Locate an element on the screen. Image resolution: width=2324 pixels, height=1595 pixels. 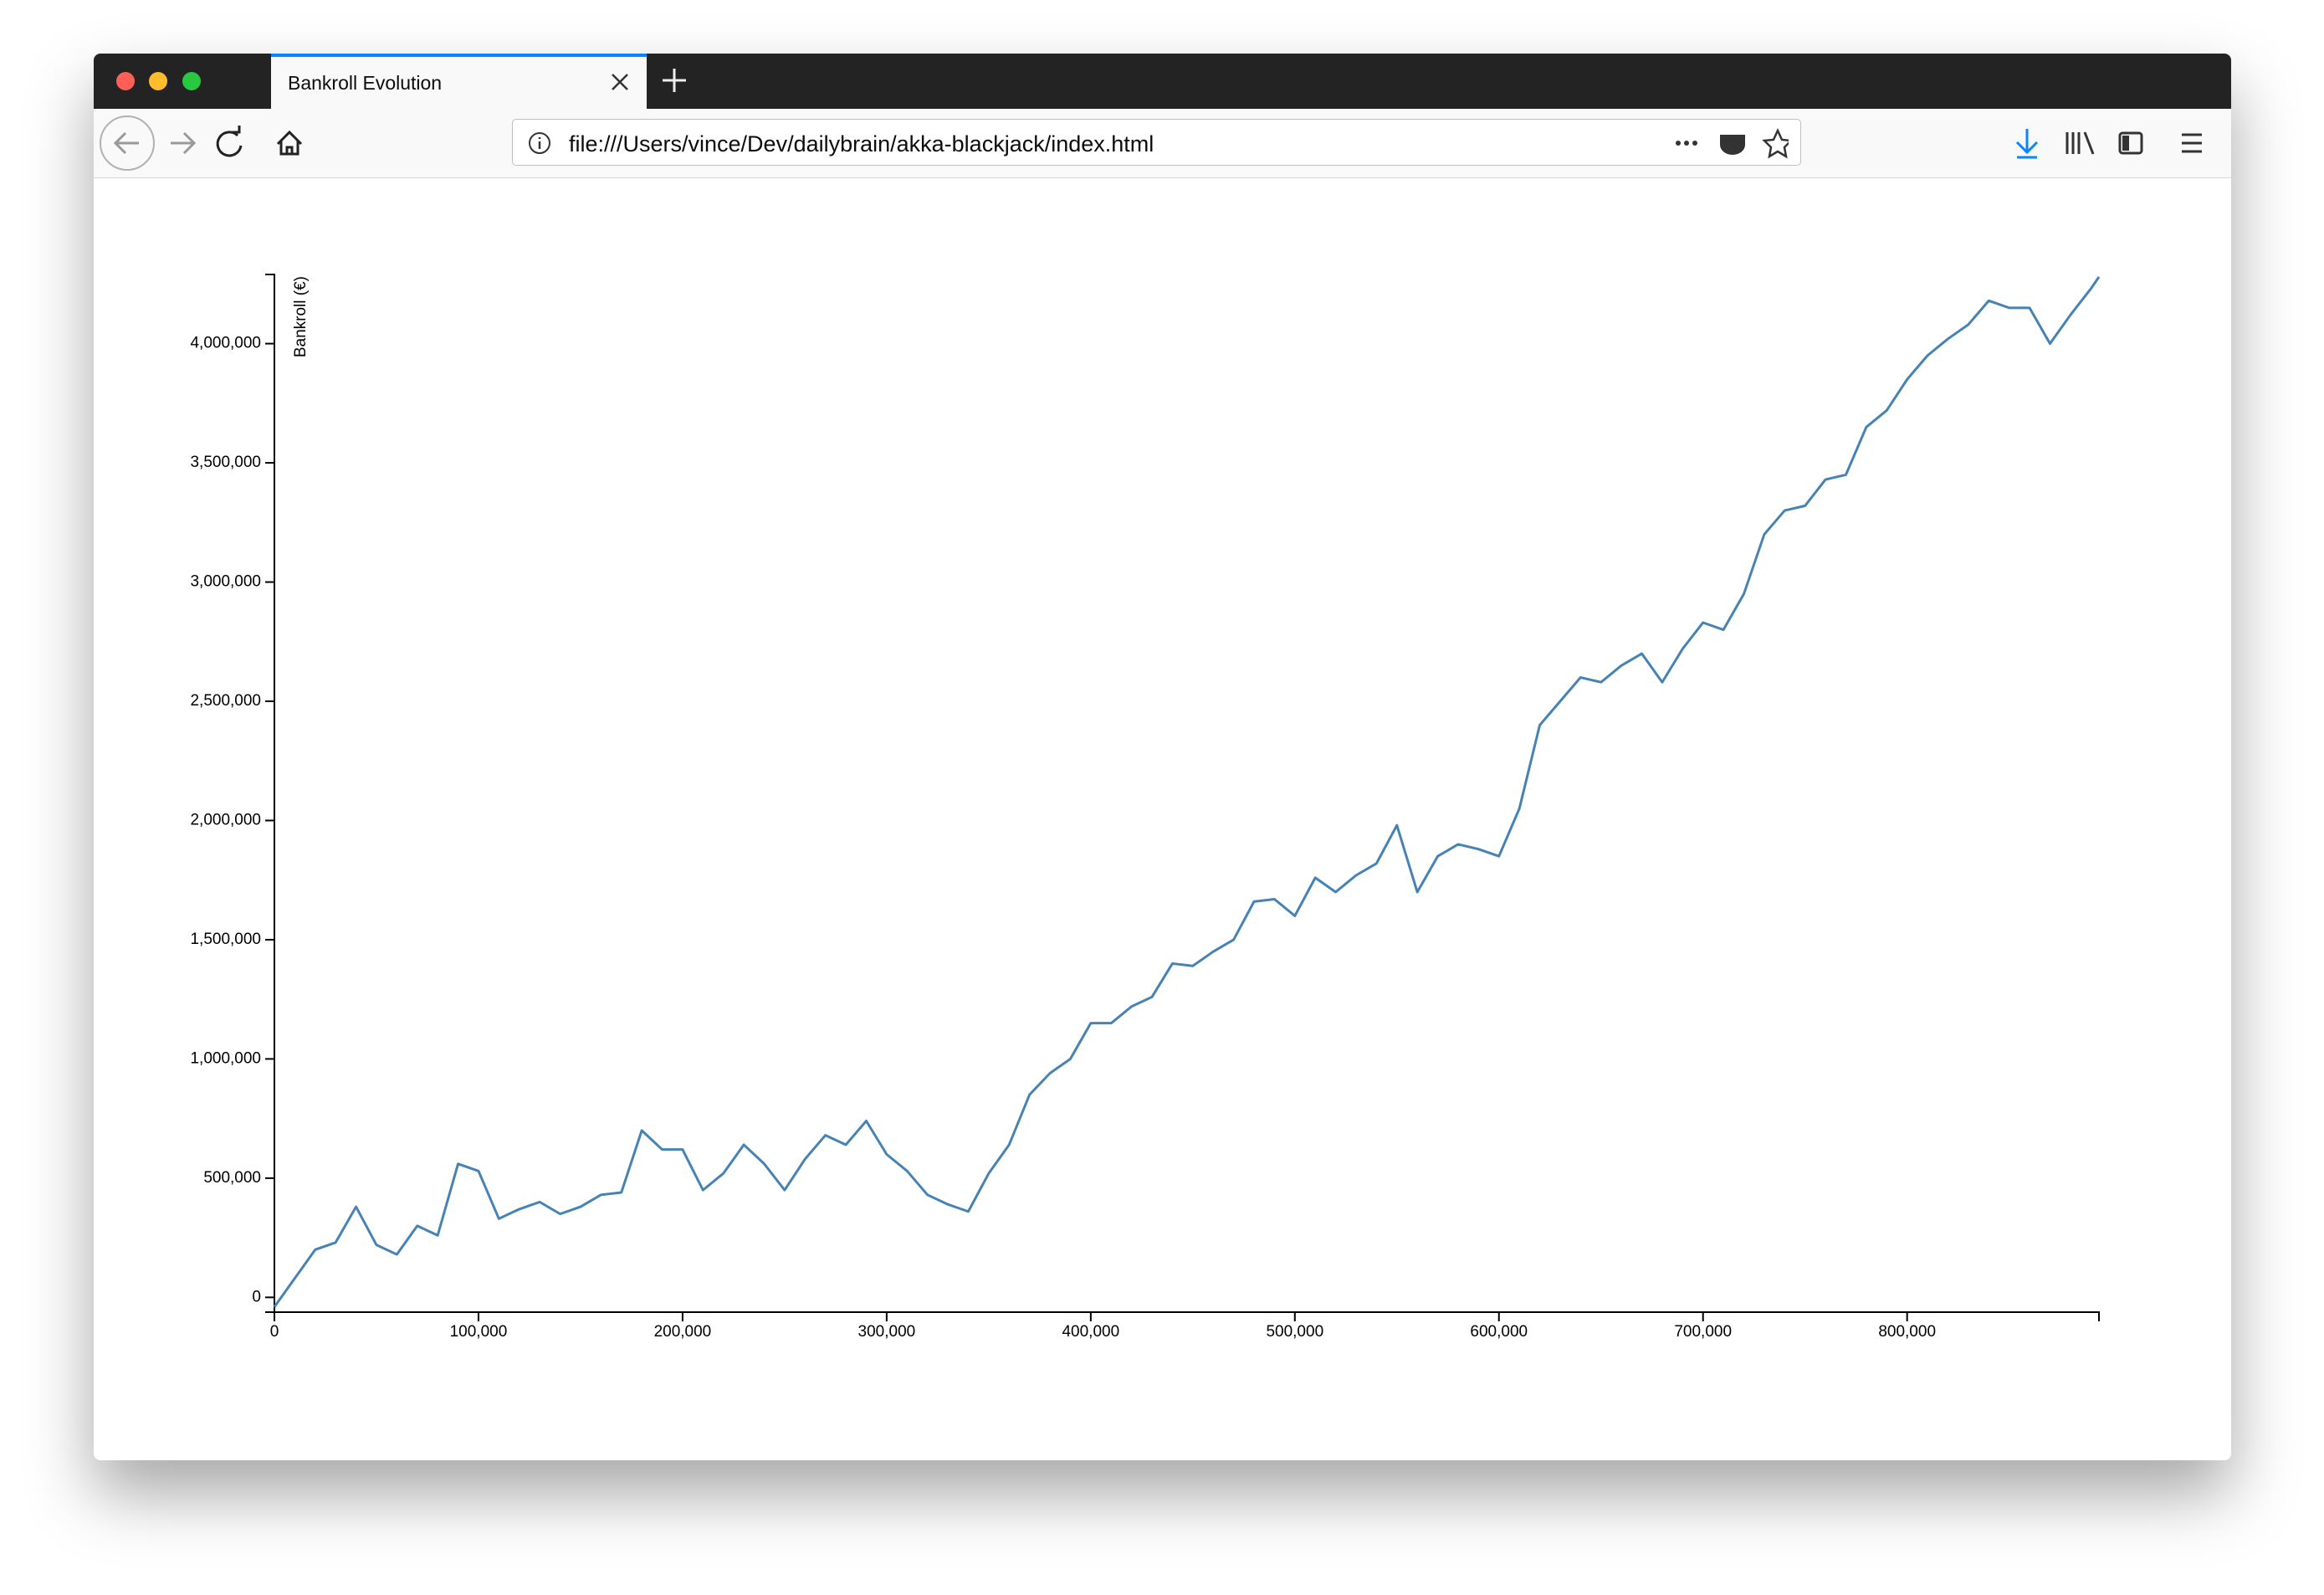
y-tick-label: 1,000,000 is located at coordinates (225, 1058).